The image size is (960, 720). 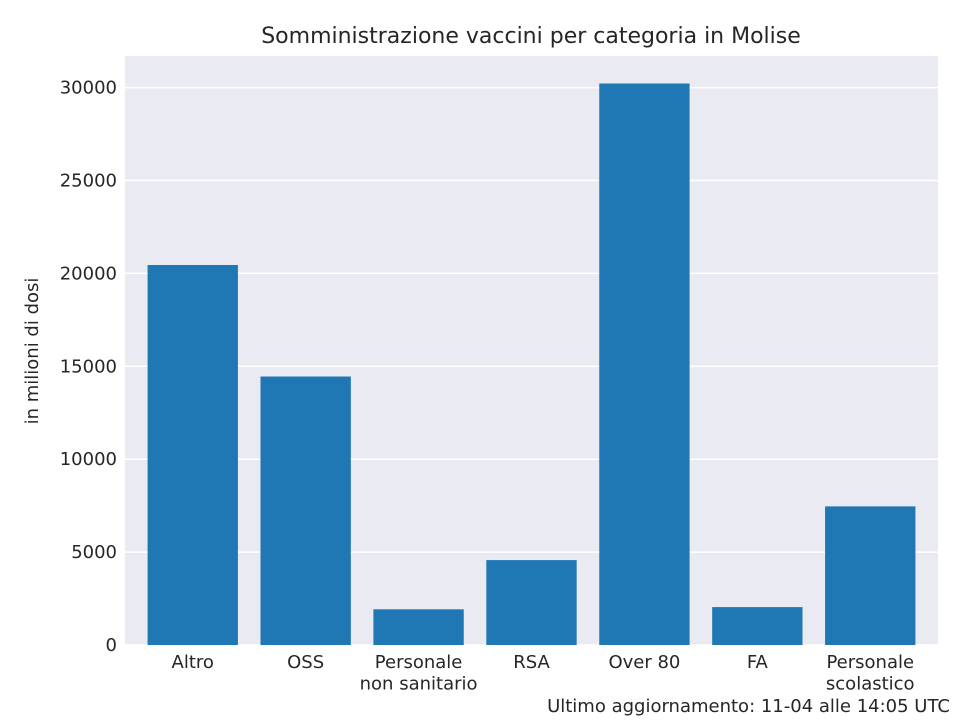 What do you see at coordinates (94, 552) in the screenshot?
I see `y-tick-label: 5000` at bounding box center [94, 552].